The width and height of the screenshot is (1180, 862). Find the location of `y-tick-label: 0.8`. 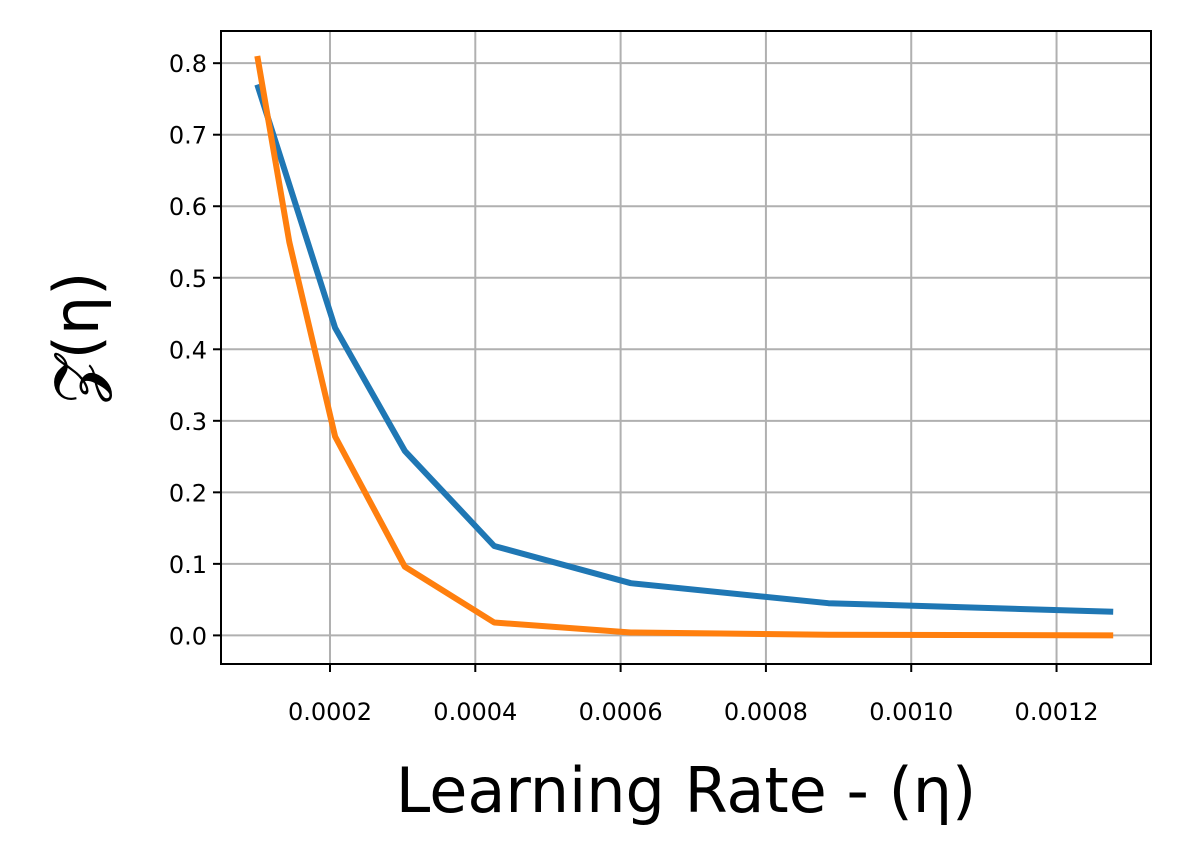

y-tick-label: 0.8 is located at coordinates (188, 64).